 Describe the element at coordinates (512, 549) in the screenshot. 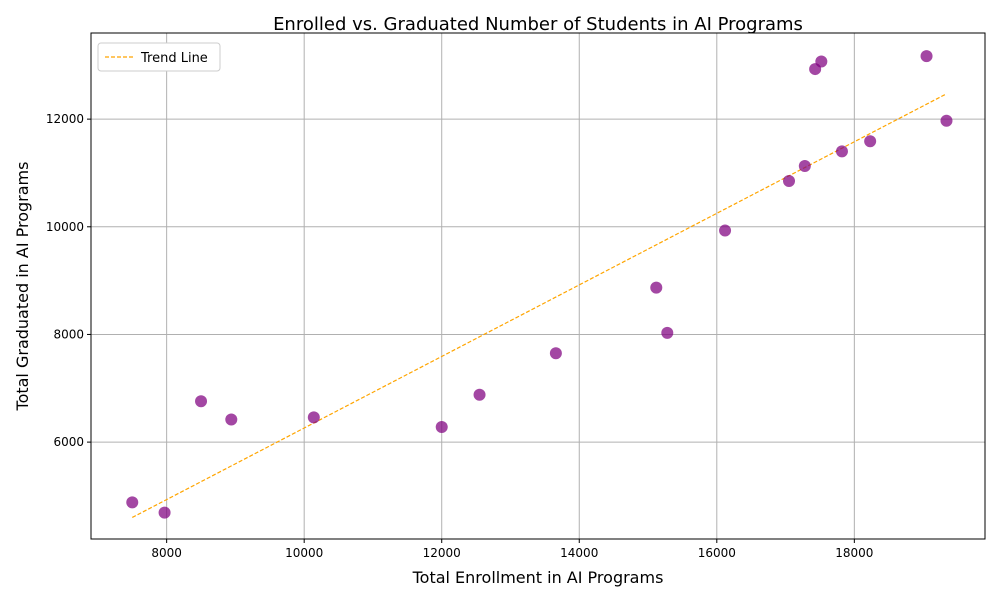

I see `x-axis-ticks: 8000 10000 12000 14000 16000 18000` at that location.